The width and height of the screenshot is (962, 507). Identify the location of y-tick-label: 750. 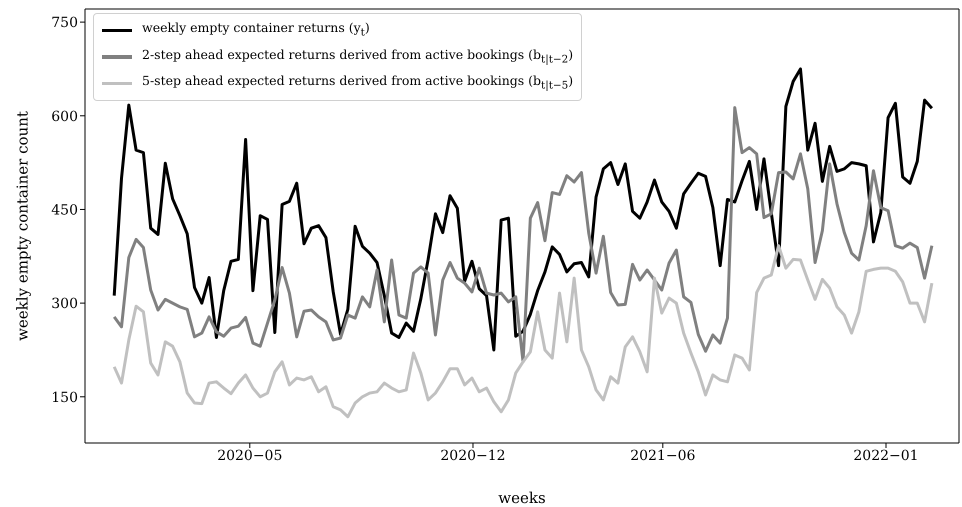
(64, 23).